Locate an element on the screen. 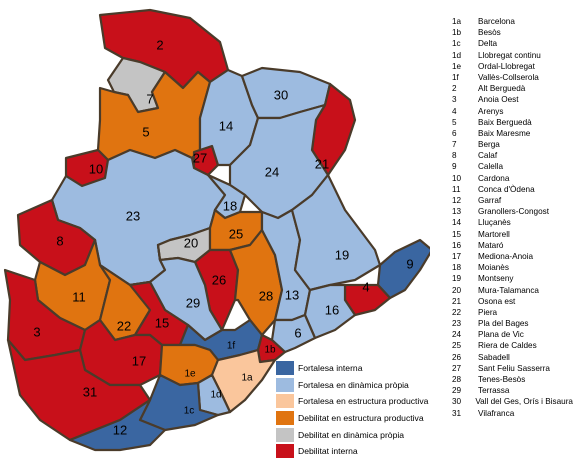  index-name: Riera de Caldes is located at coordinates (507, 346).